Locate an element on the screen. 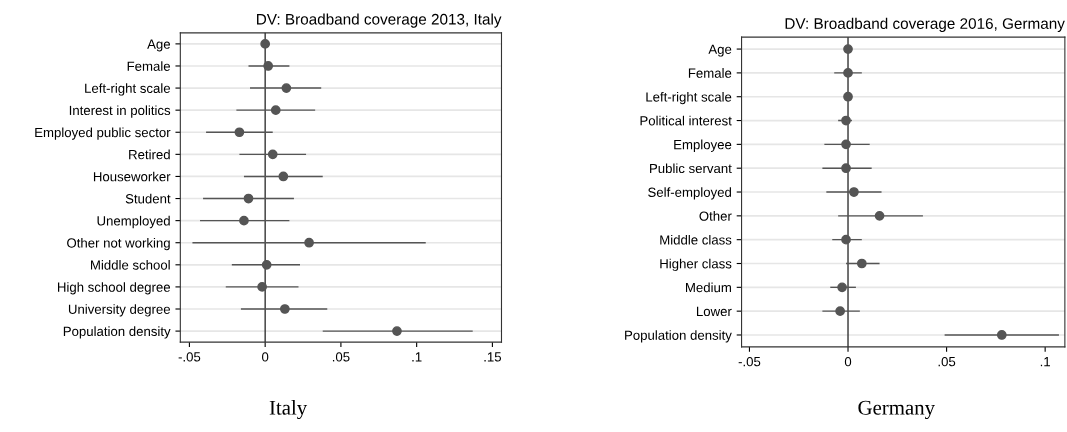 The width and height of the screenshot is (1067, 432). y-tick-label: Medium is located at coordinates (708, 287).